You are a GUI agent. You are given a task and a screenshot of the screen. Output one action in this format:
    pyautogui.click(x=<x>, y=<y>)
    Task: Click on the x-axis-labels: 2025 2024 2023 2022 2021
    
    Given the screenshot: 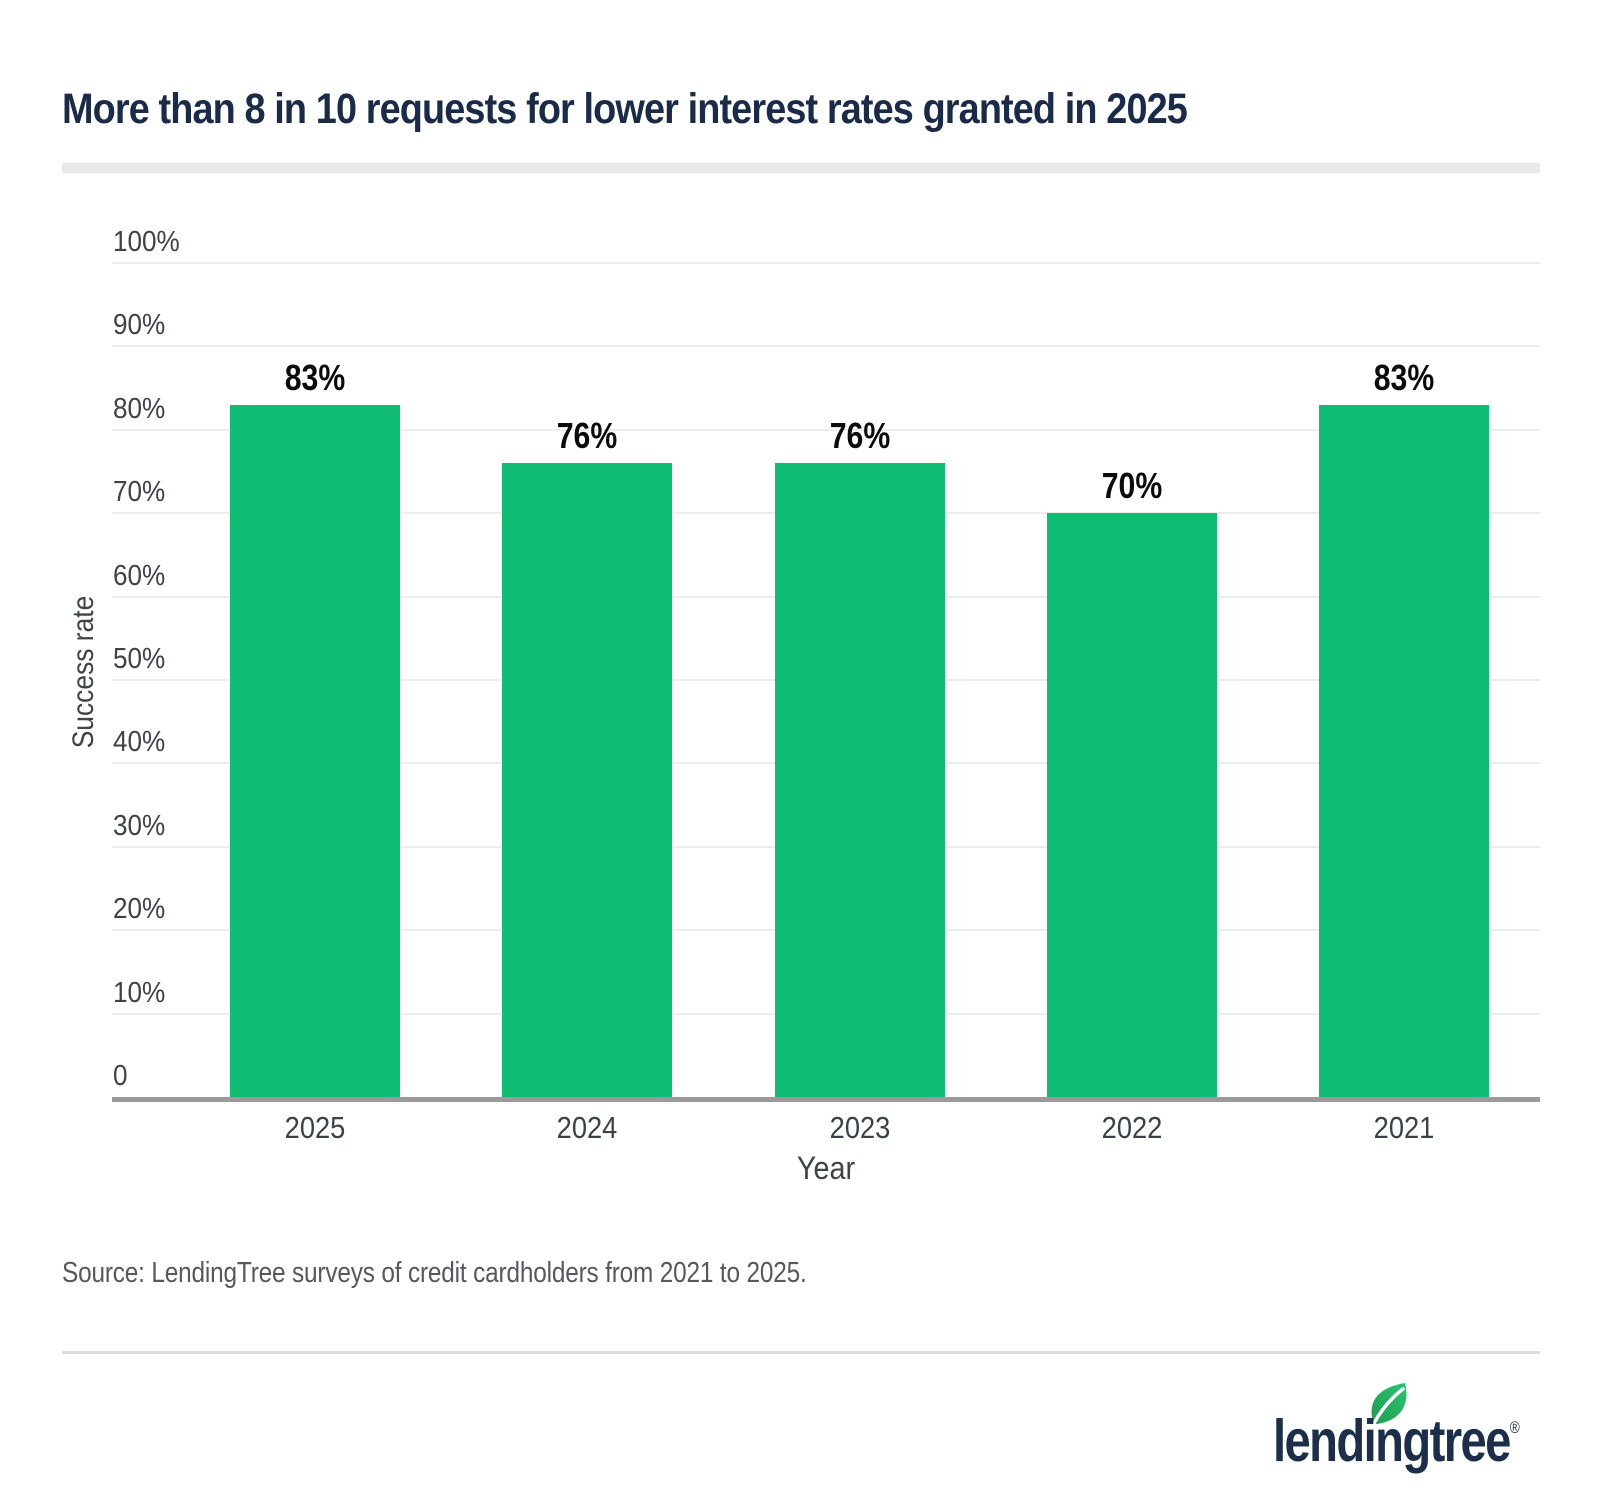 What is the action you would take?
    pyautogui.click(x=826, y=1130)
    